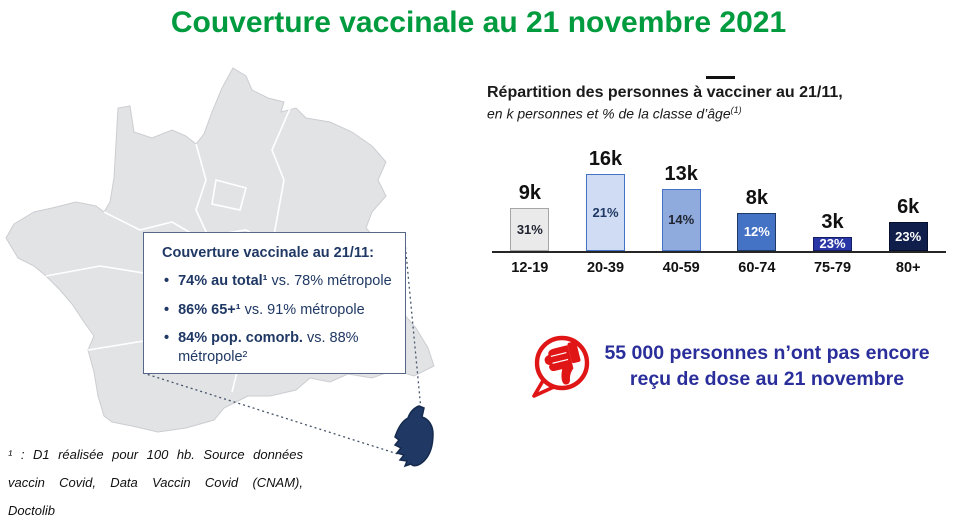 This screenshot has width=957, height=523. Describe the element at coordinates (736, 110) in the screenshot. I see `subtitle-footnote-marker: (1)` at that location.